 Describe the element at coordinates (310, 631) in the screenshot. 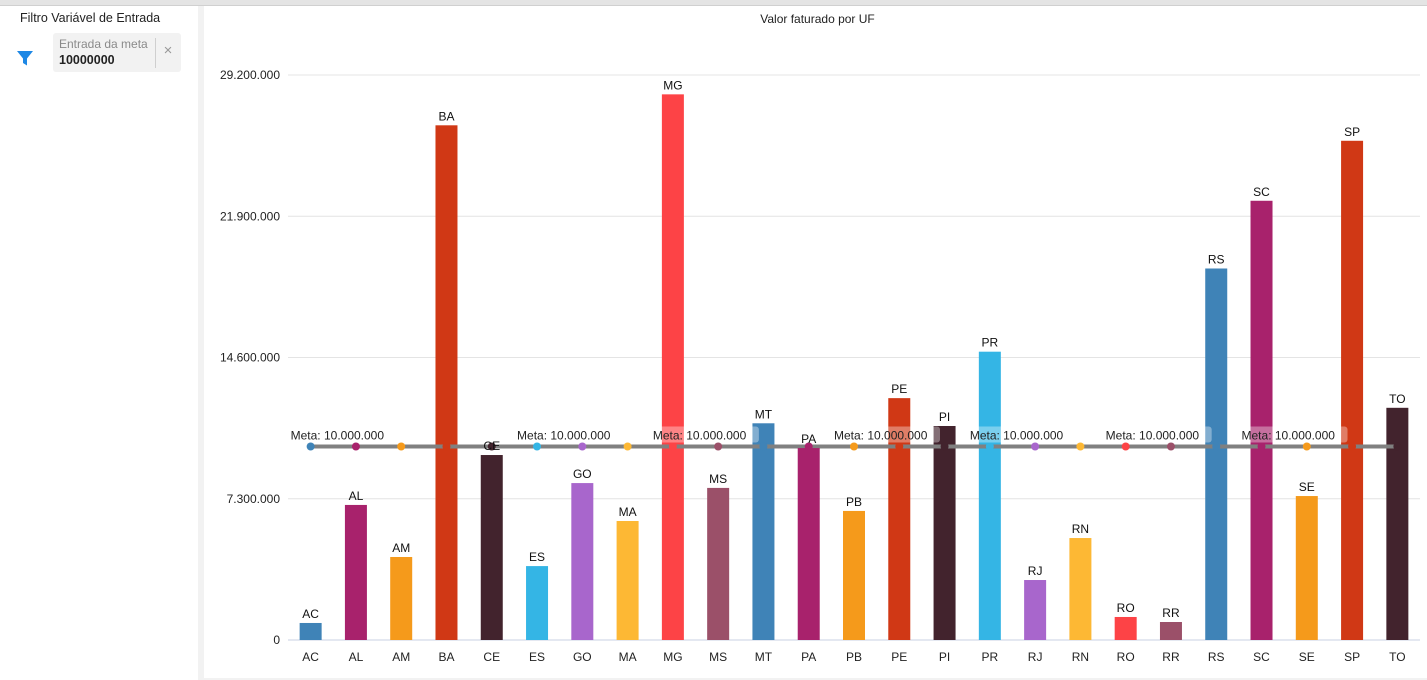

I see `bar-ac` at that location.